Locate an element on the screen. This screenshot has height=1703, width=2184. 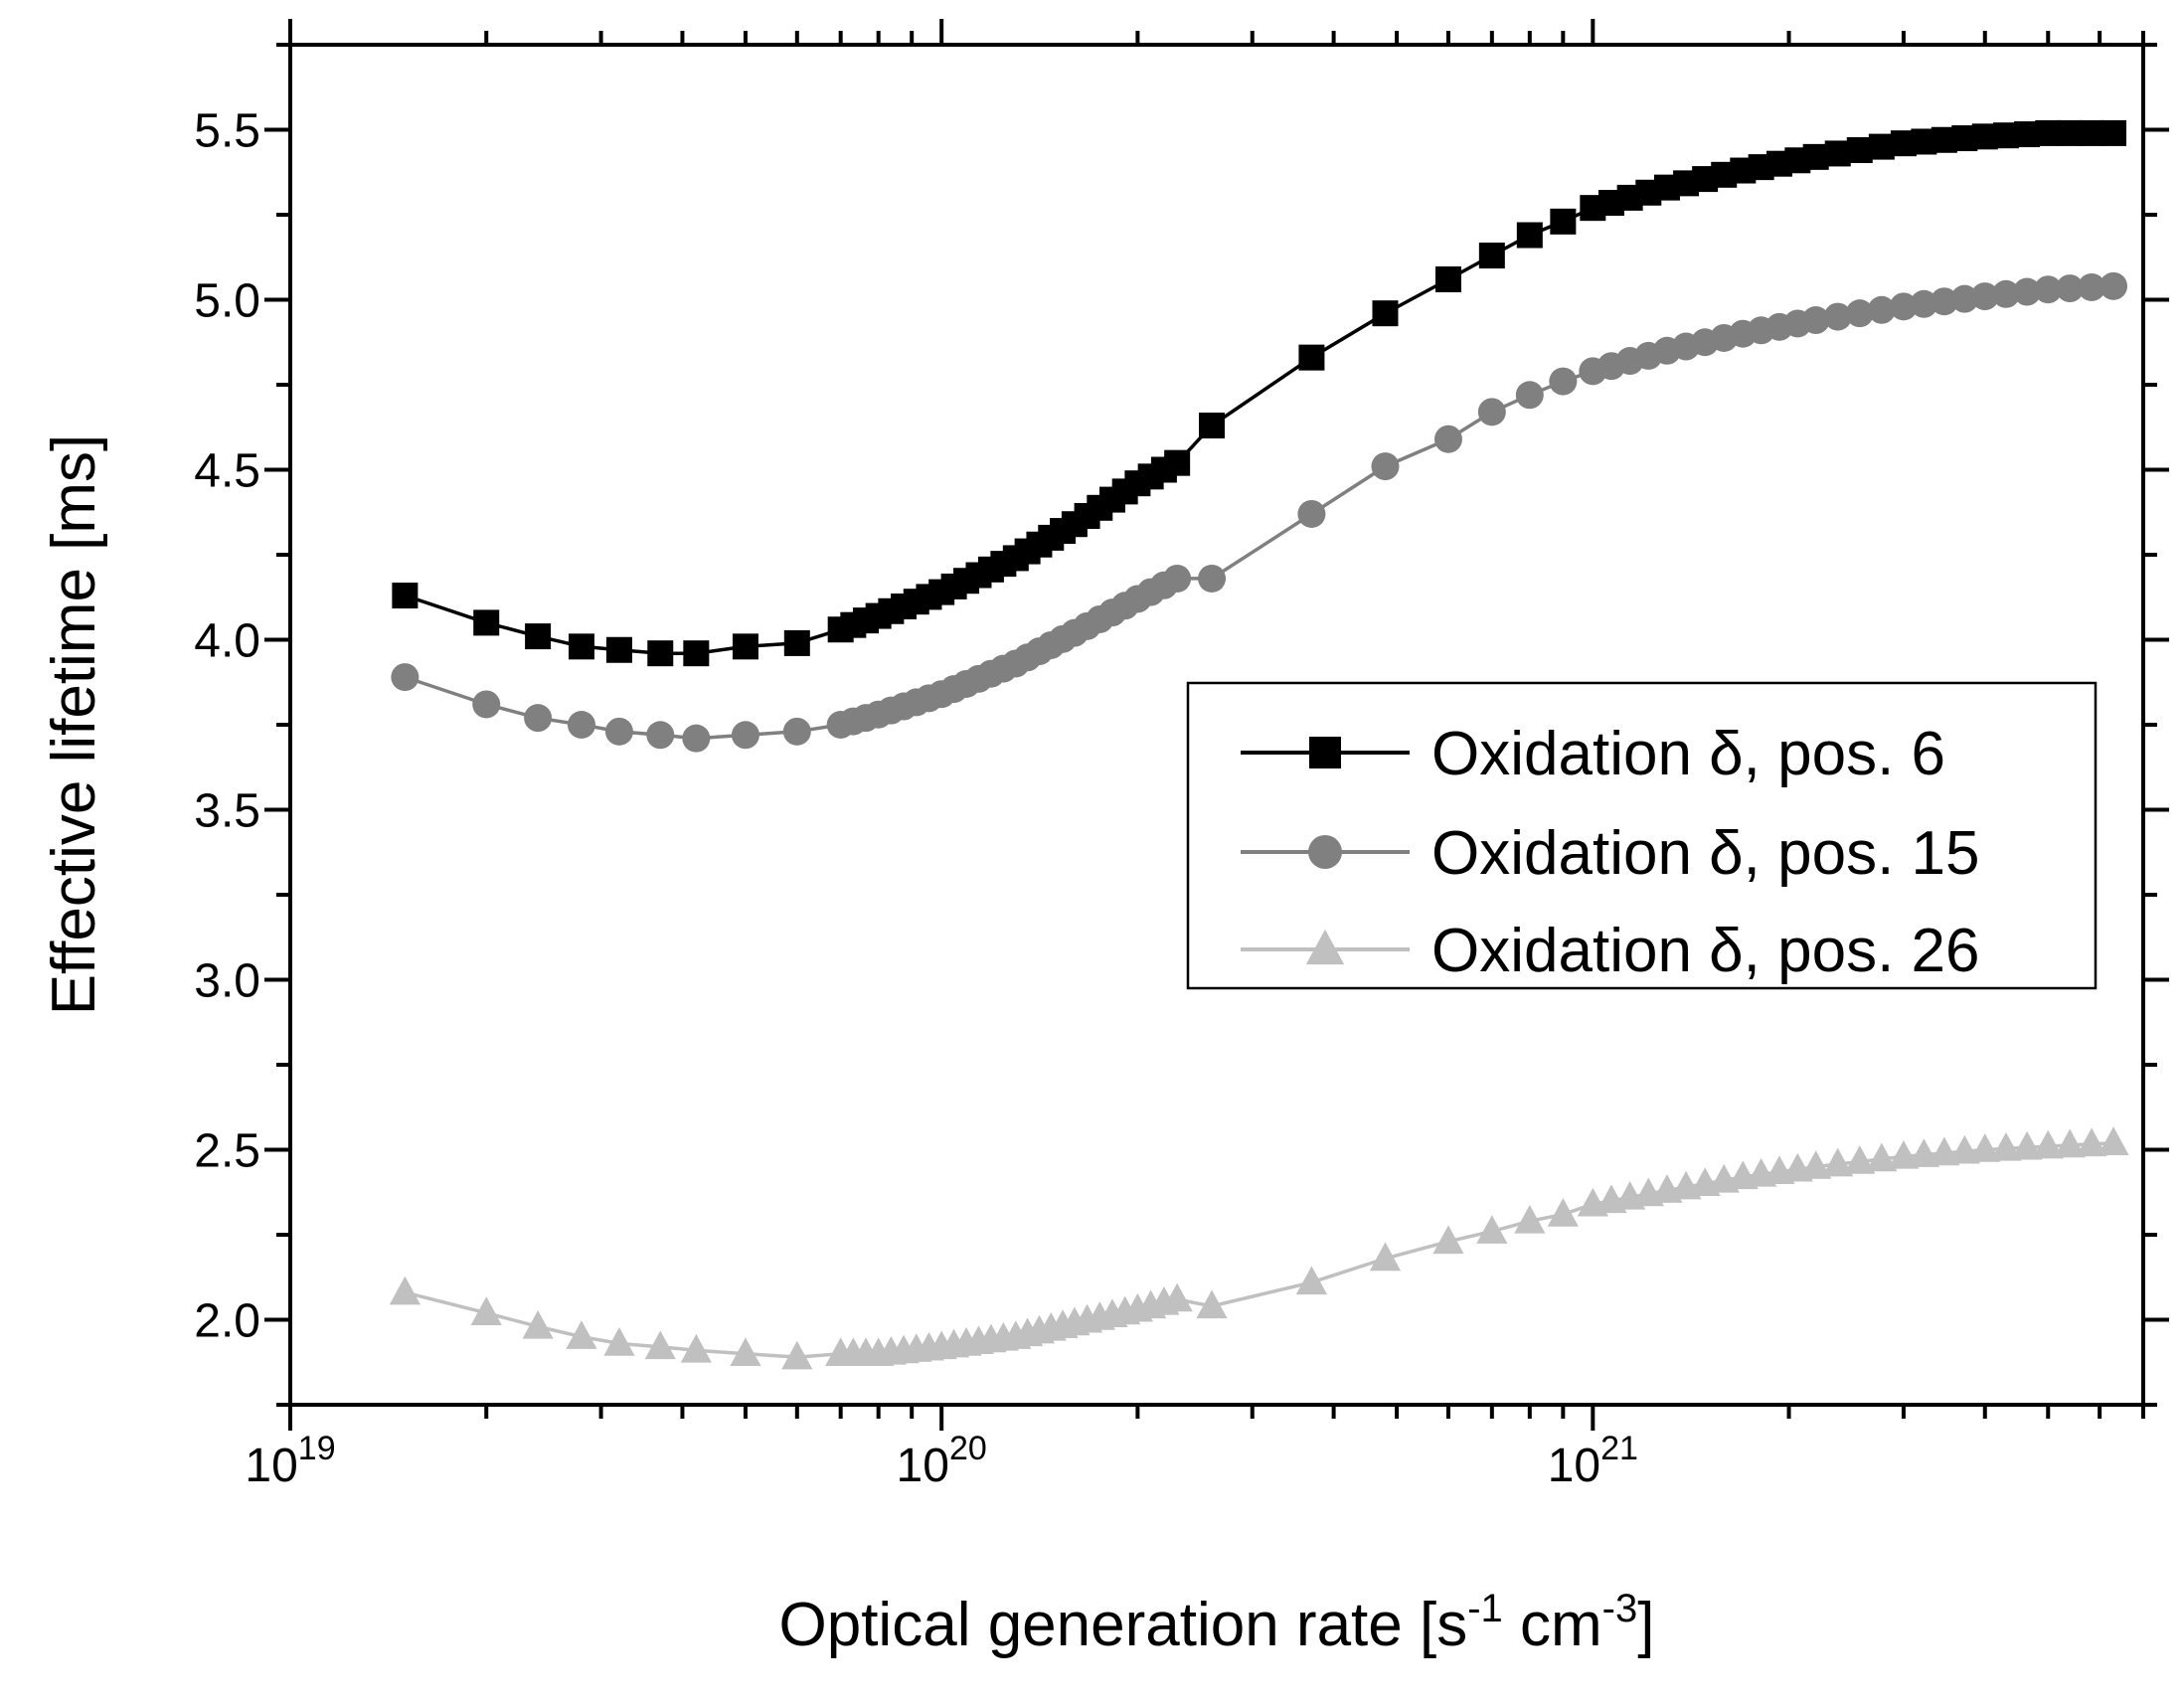
x-tick-label: 1020 is located at coordinates (942, 1461).